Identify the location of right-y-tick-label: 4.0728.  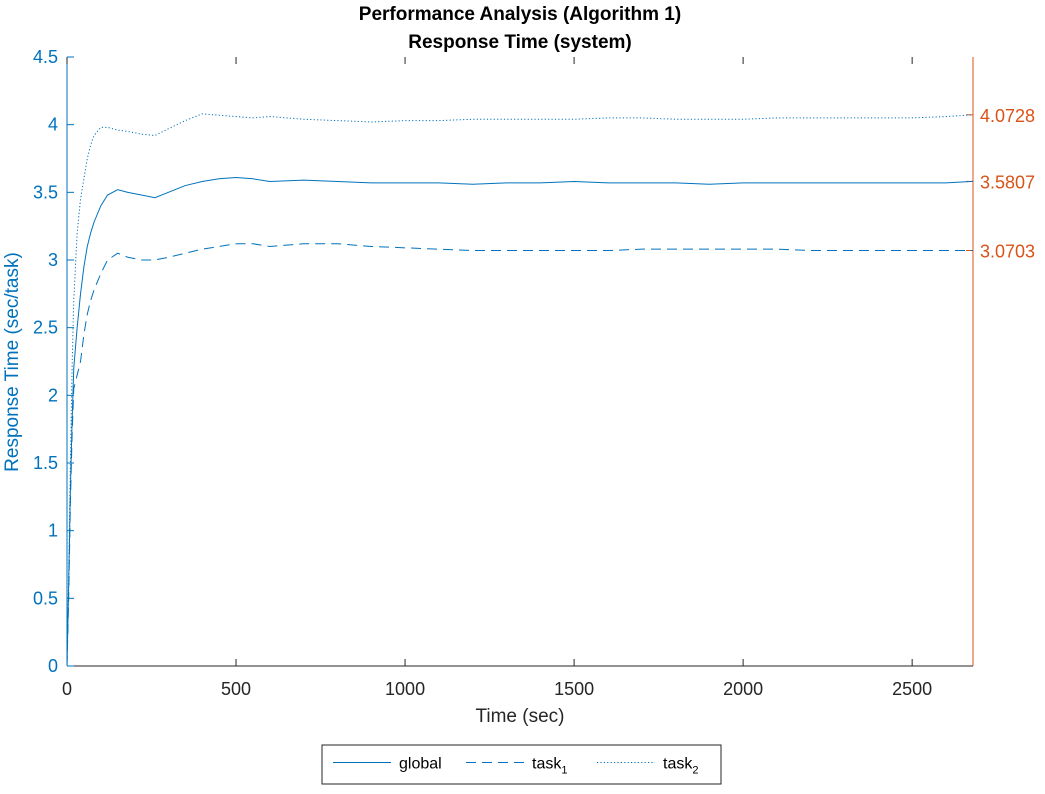
(1007, 116).